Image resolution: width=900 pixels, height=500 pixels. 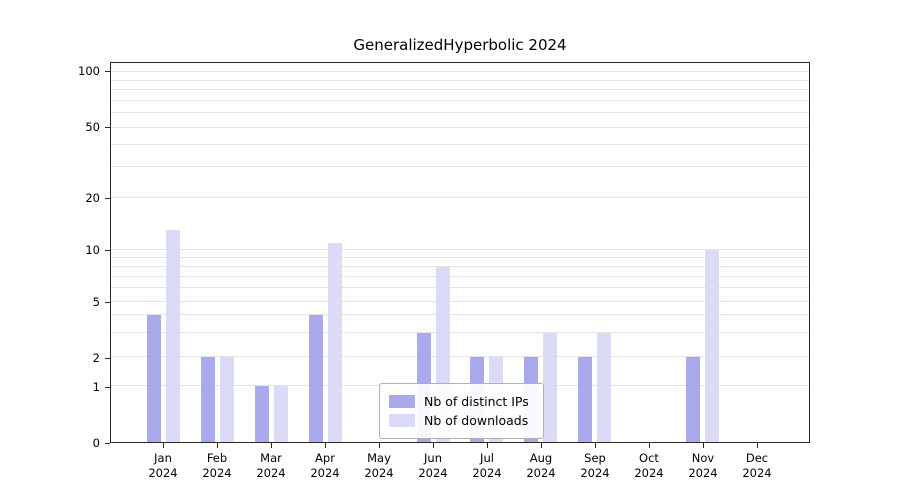 I want to click on y-axis-tick-label: 20, so click(x=92, y=198).